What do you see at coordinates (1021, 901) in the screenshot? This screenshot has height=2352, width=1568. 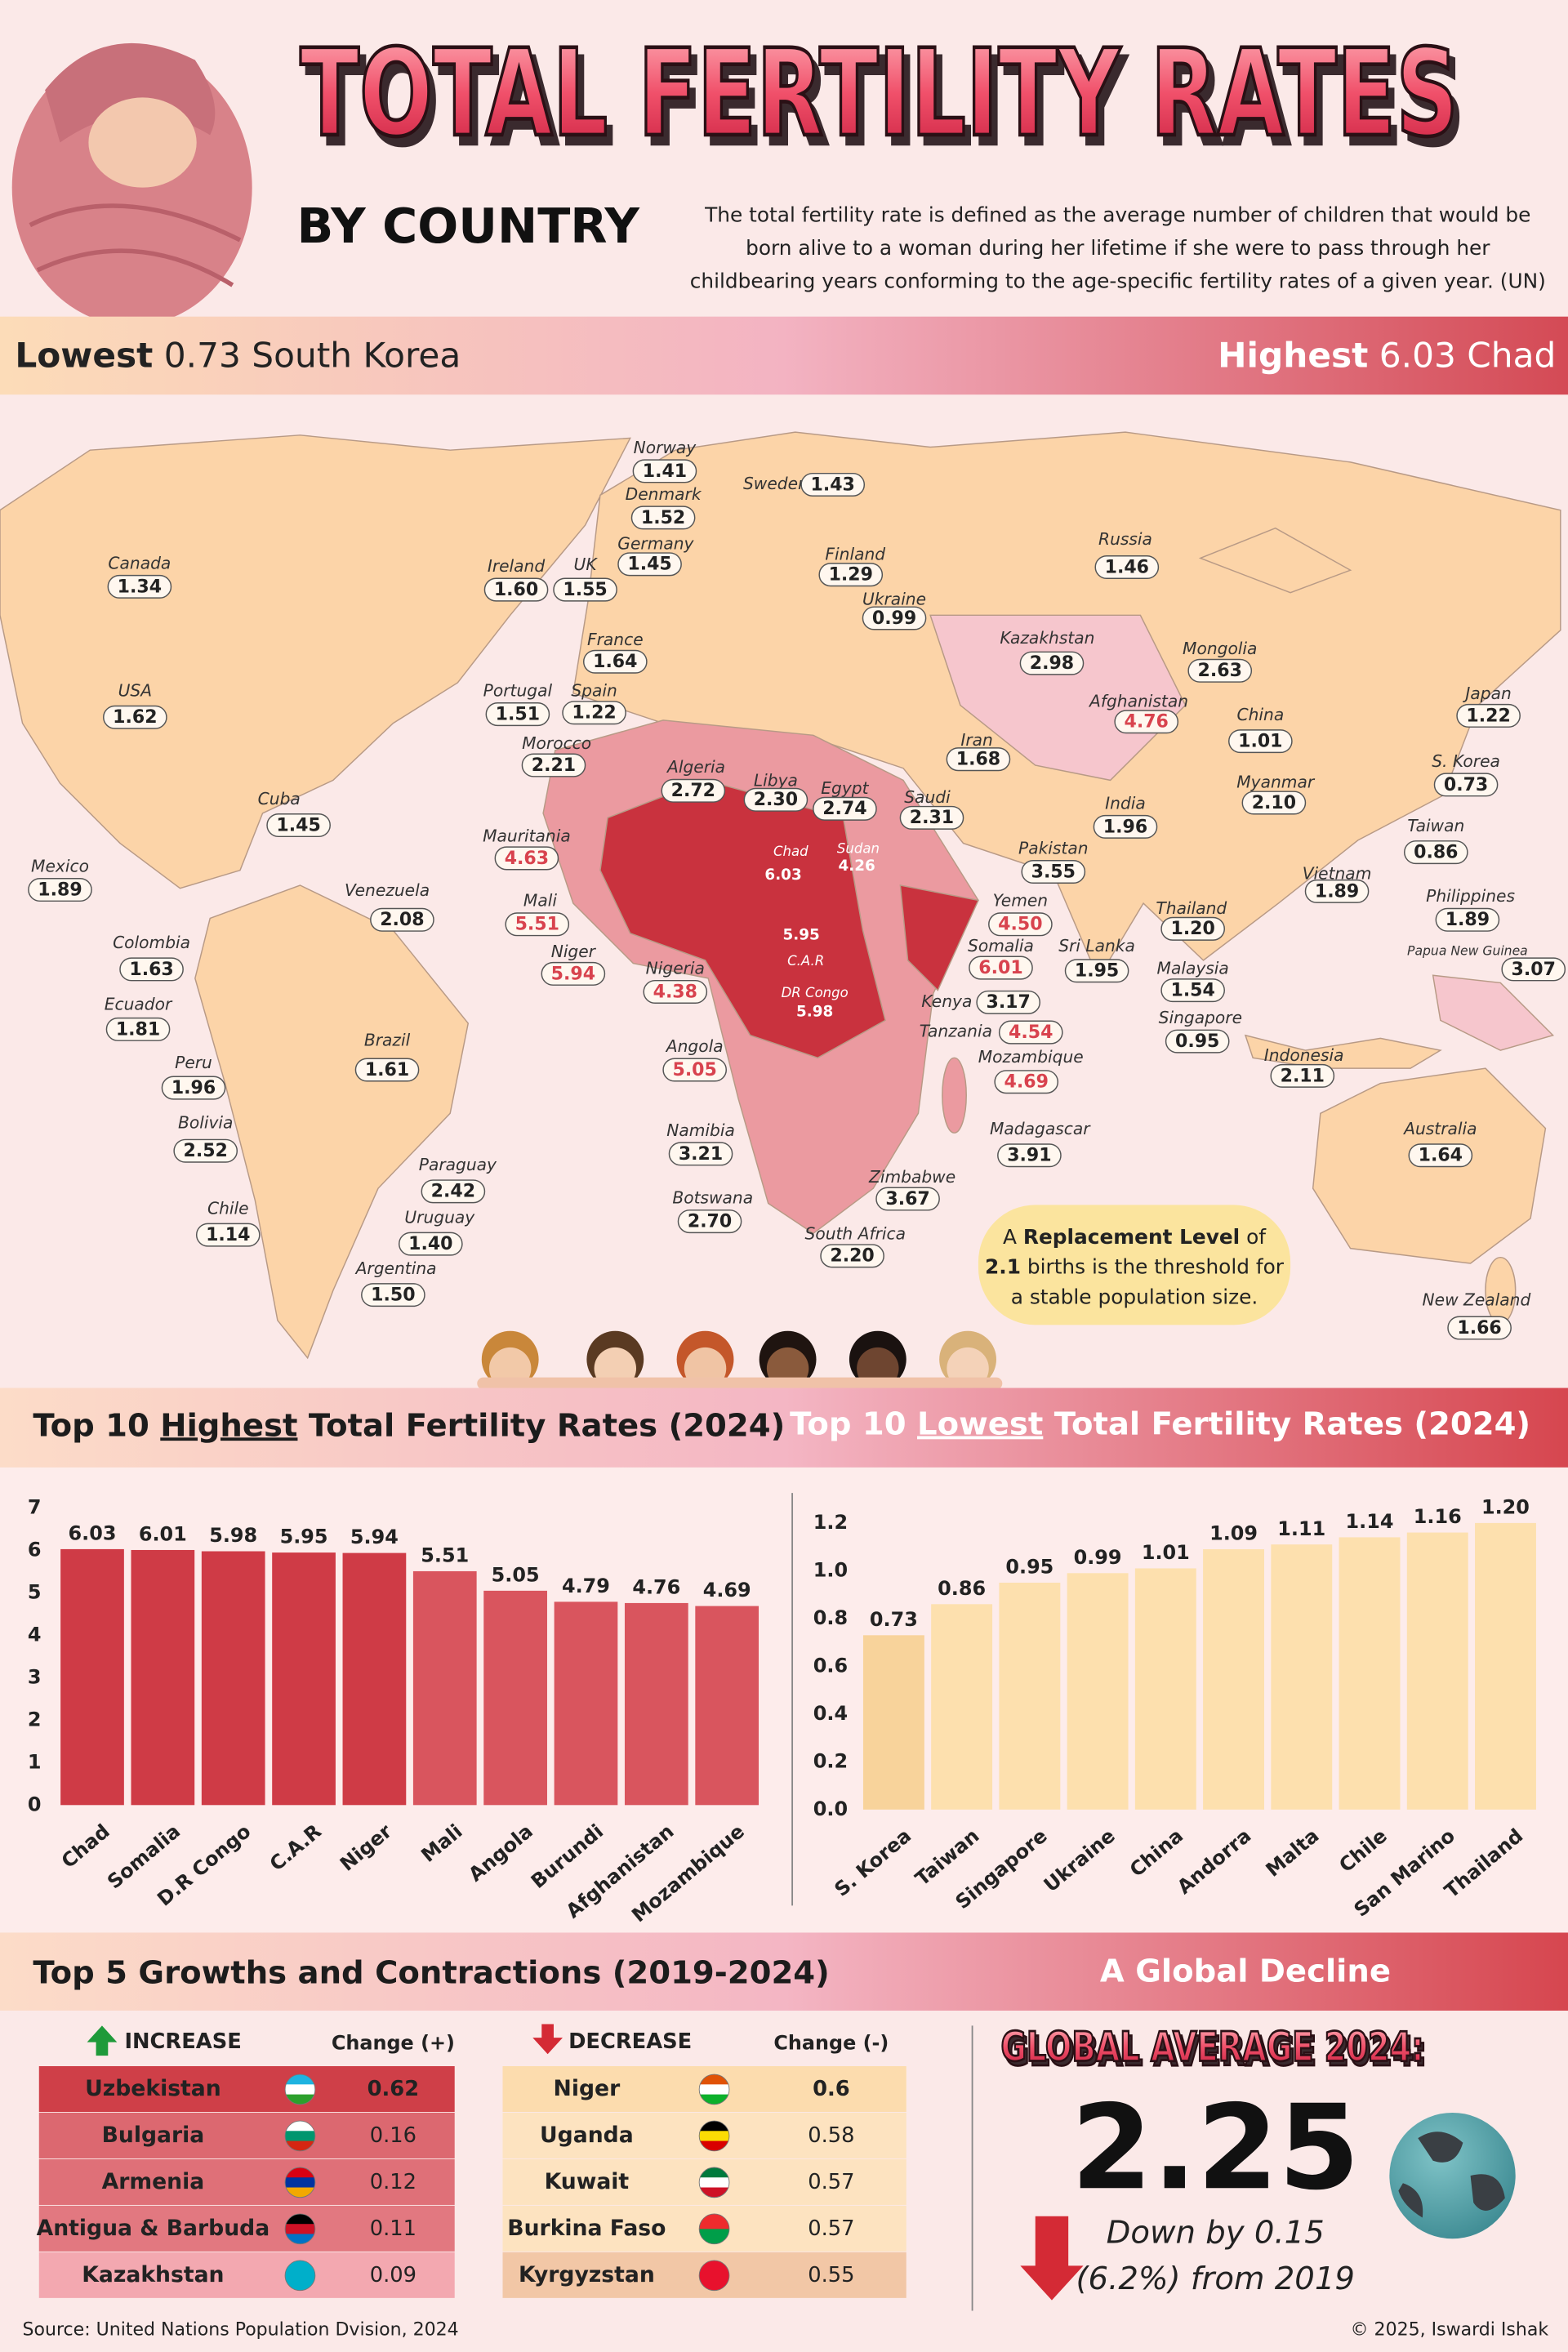 I see `country-name: Yemen` at bounding box center [1021, 901].